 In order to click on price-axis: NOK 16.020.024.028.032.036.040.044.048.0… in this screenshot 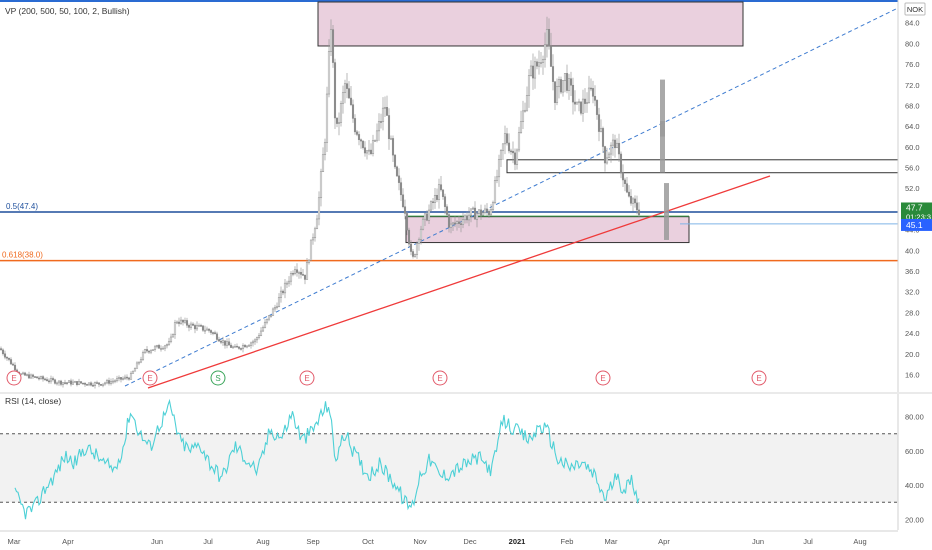, I will do `click(914, 196)`.